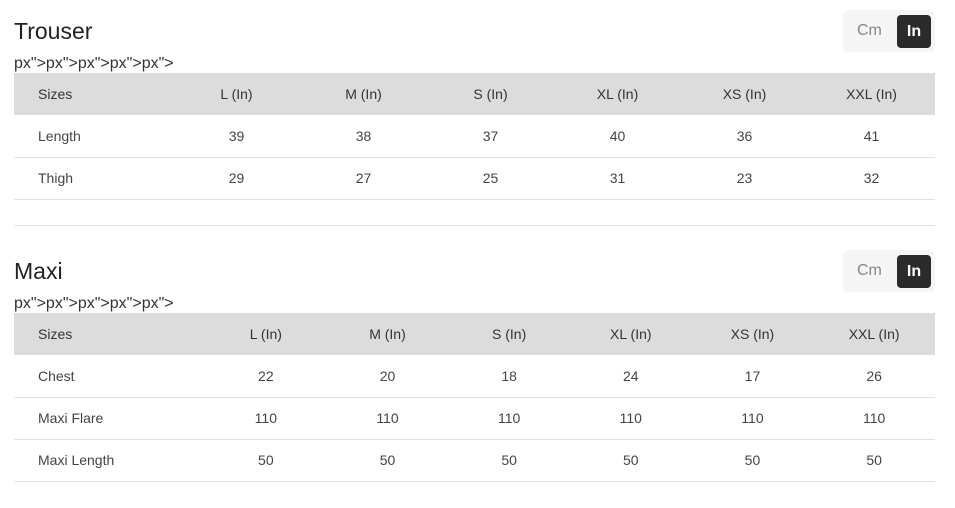  Describe the element at coordinates (38, 271) in the screenshot. I see `table-title: Maxi` at that location.